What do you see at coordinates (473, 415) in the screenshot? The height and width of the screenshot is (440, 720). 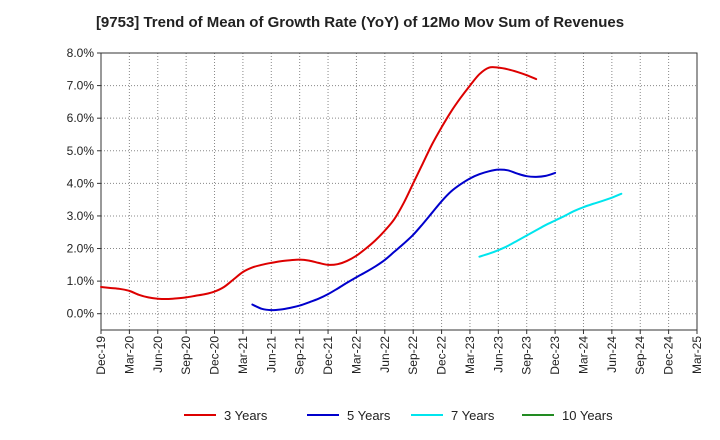 I see `legend-label: 7 Years` at bounding box center [473, 415].